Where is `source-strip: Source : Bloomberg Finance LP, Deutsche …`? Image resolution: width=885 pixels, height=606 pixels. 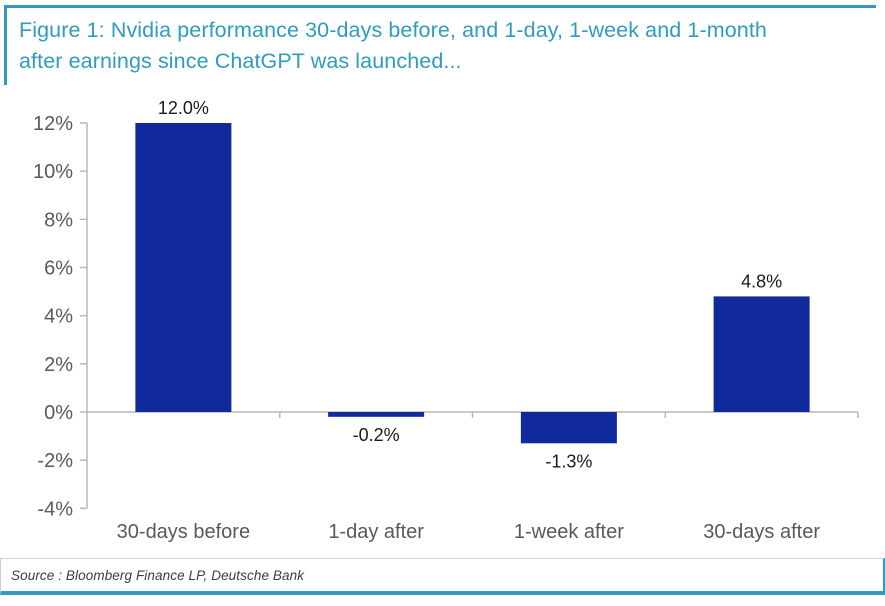 source-strip: Source : Bloomberg Finance LP, Deutsche … is located at coordinates (442, 576).